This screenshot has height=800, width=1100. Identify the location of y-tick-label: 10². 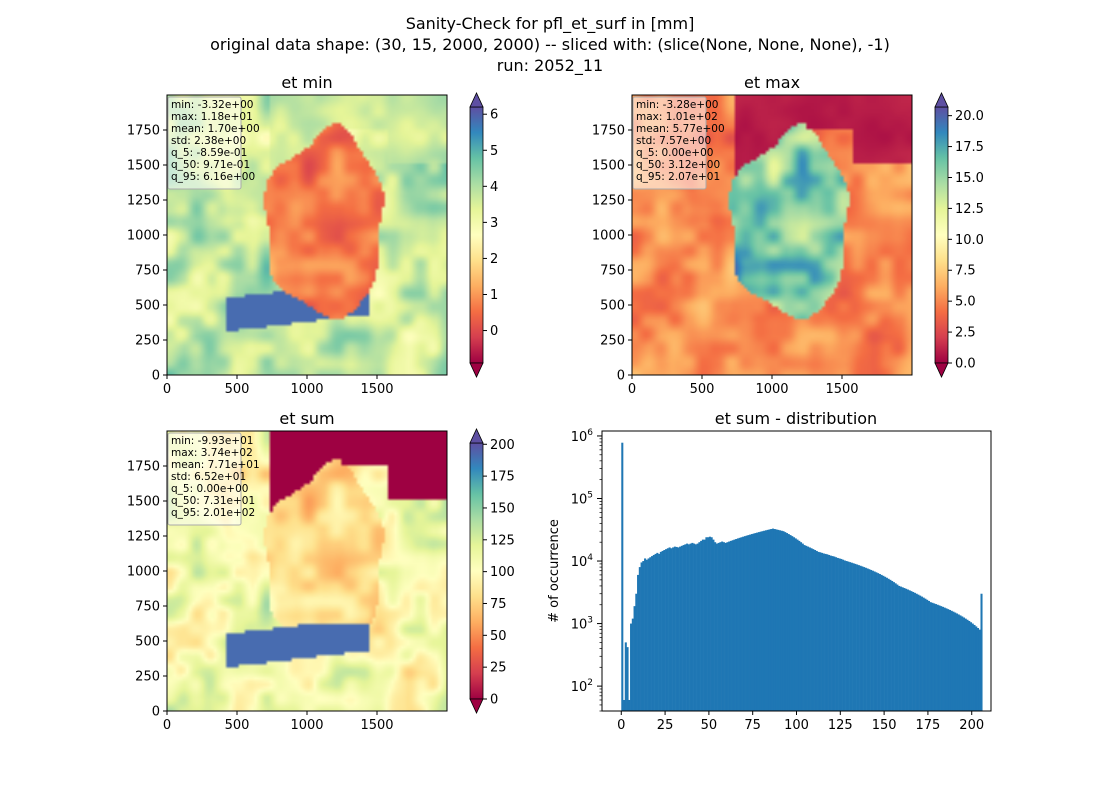
(582, 686).